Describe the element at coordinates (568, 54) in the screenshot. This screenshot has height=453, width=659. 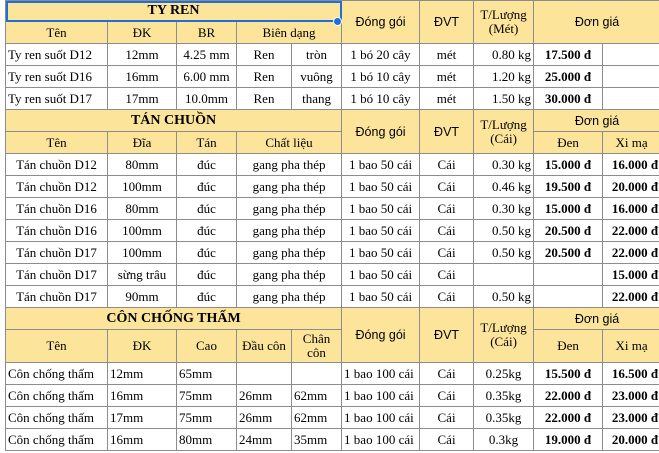
I see `cell-price: 17.500 đ` at that location.